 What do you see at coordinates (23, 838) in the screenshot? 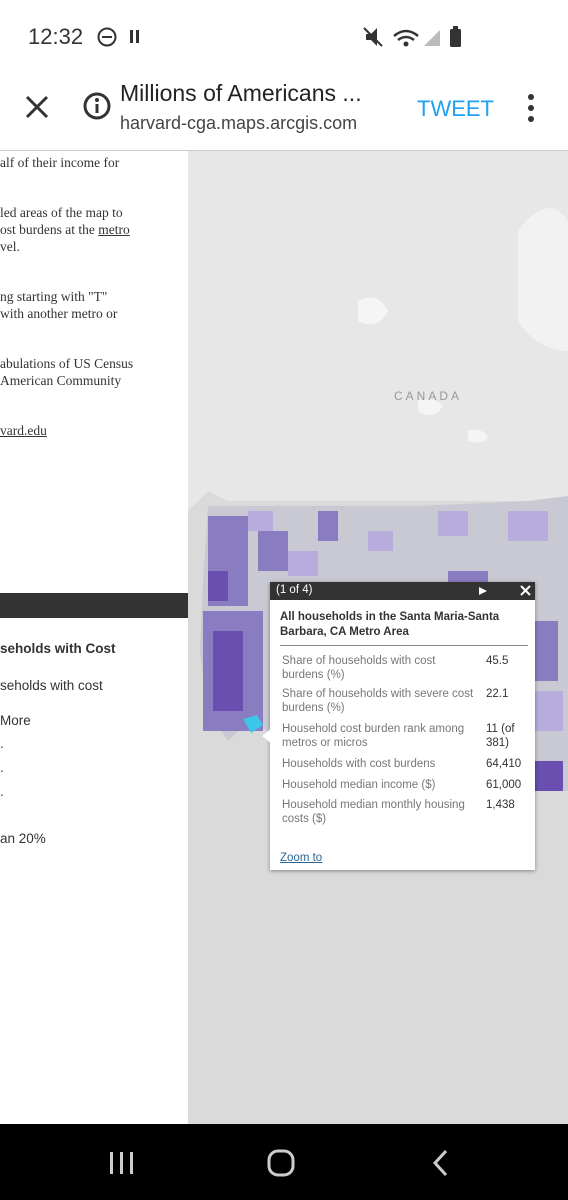
I see `legend-item: an 20%` at bounding box center [23, 838].